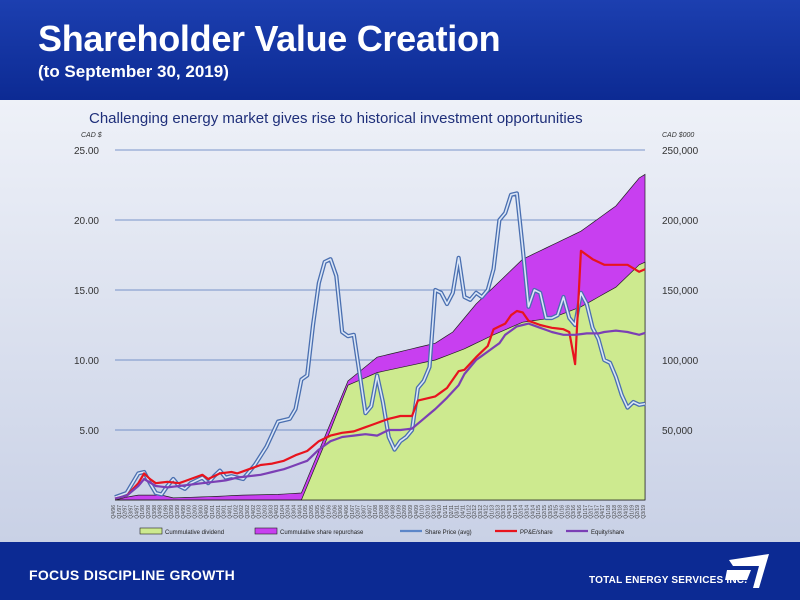 The height and width of the screenshot is (600, 800). What do you see at coordinates (638, 512) in the screenshot?
I see `x-tick-label: Q2/19` at bounding box center [638, 512].